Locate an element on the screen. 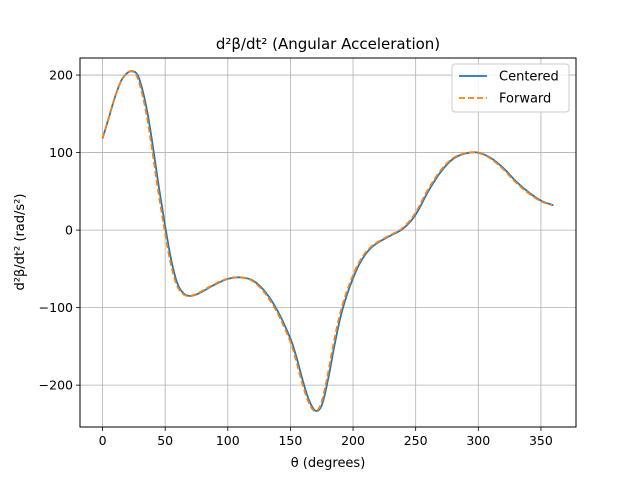 This screenshot has width=640, height=480. x-tick-label: 50 is located at coordinates (165, 440).